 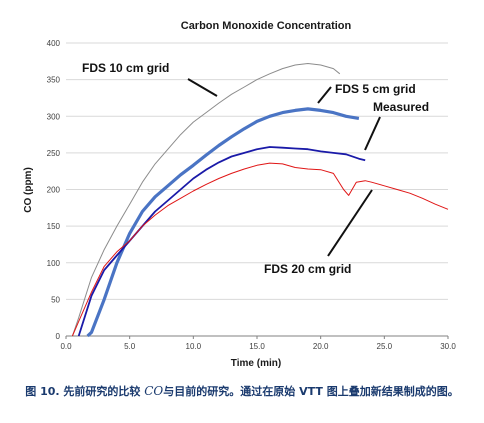 What do you see at coordinates (385, 346) in the screenshot?
I see `x-tick-label: 25.0` at bounding box center [385, 346].